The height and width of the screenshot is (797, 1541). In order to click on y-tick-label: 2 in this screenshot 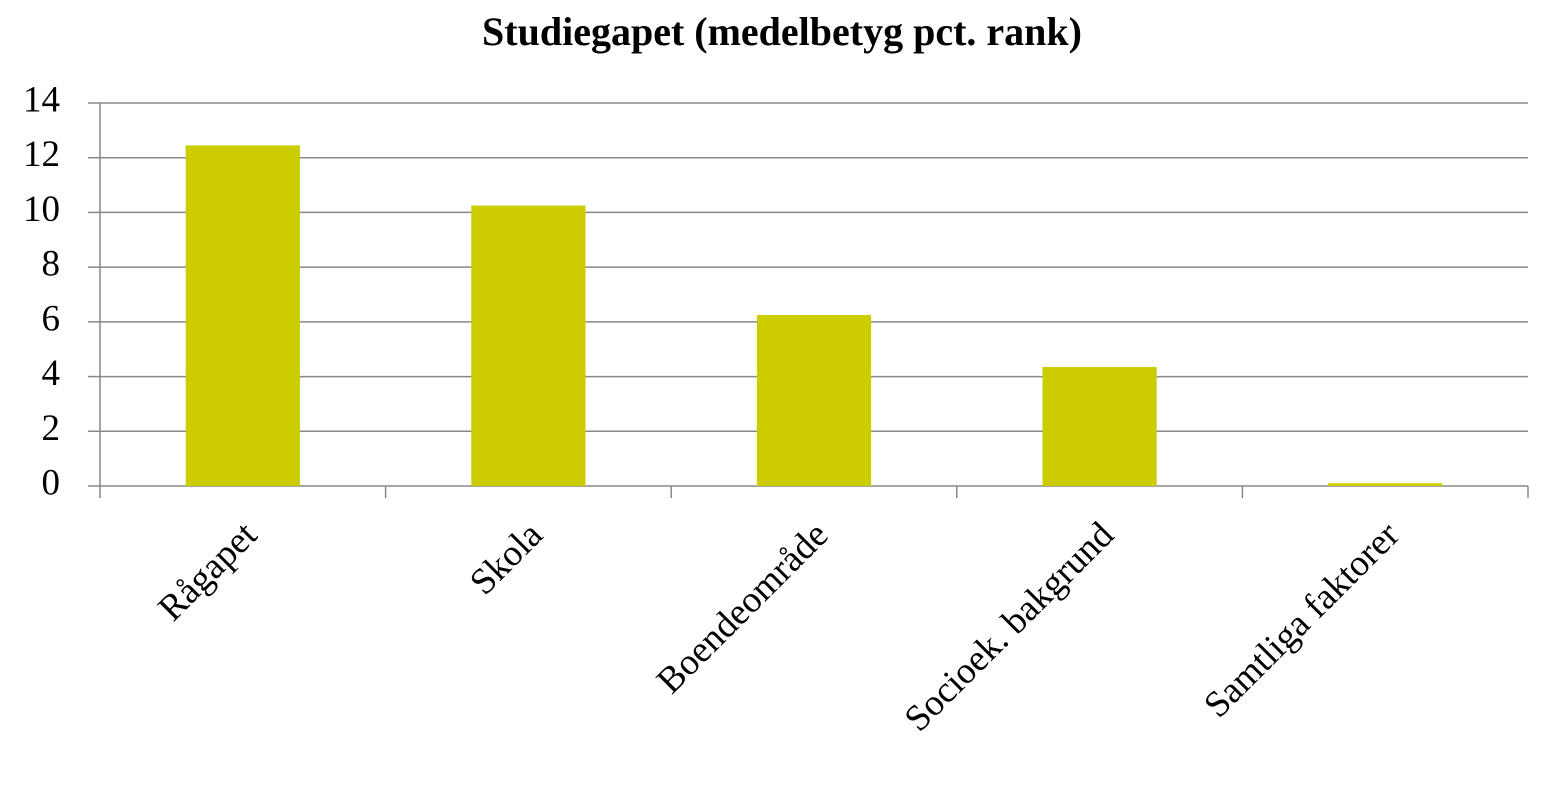, I will do `click(51, 428)`.